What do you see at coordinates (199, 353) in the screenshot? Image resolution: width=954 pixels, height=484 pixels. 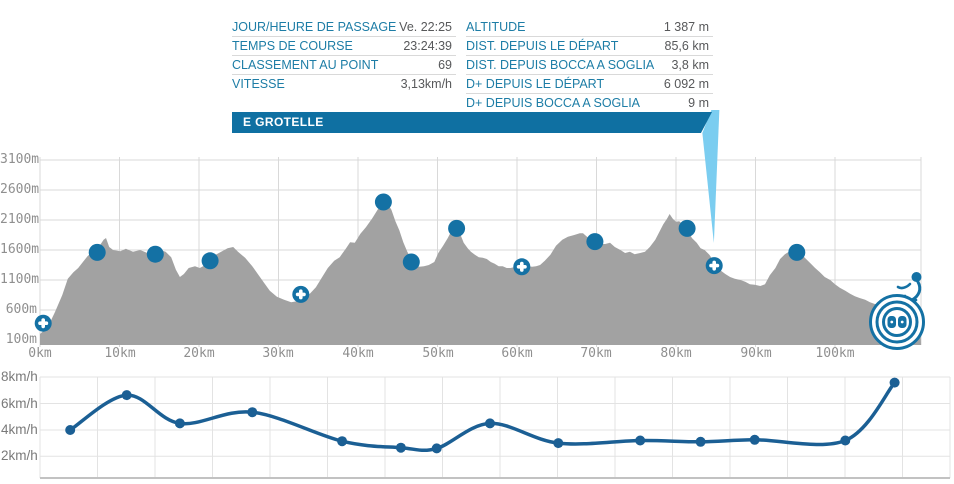 I see `elevation-xtick: 20km` at bounding box center [199, 353].